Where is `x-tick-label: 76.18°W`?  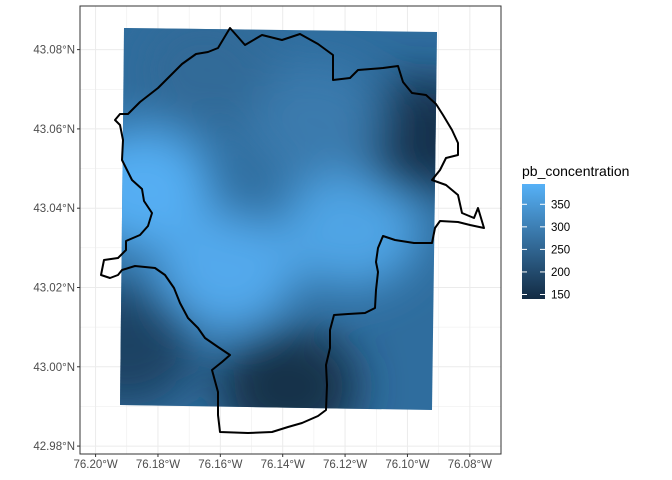 x-tick-label: 76.18°W is located at coordinates (158, 465).